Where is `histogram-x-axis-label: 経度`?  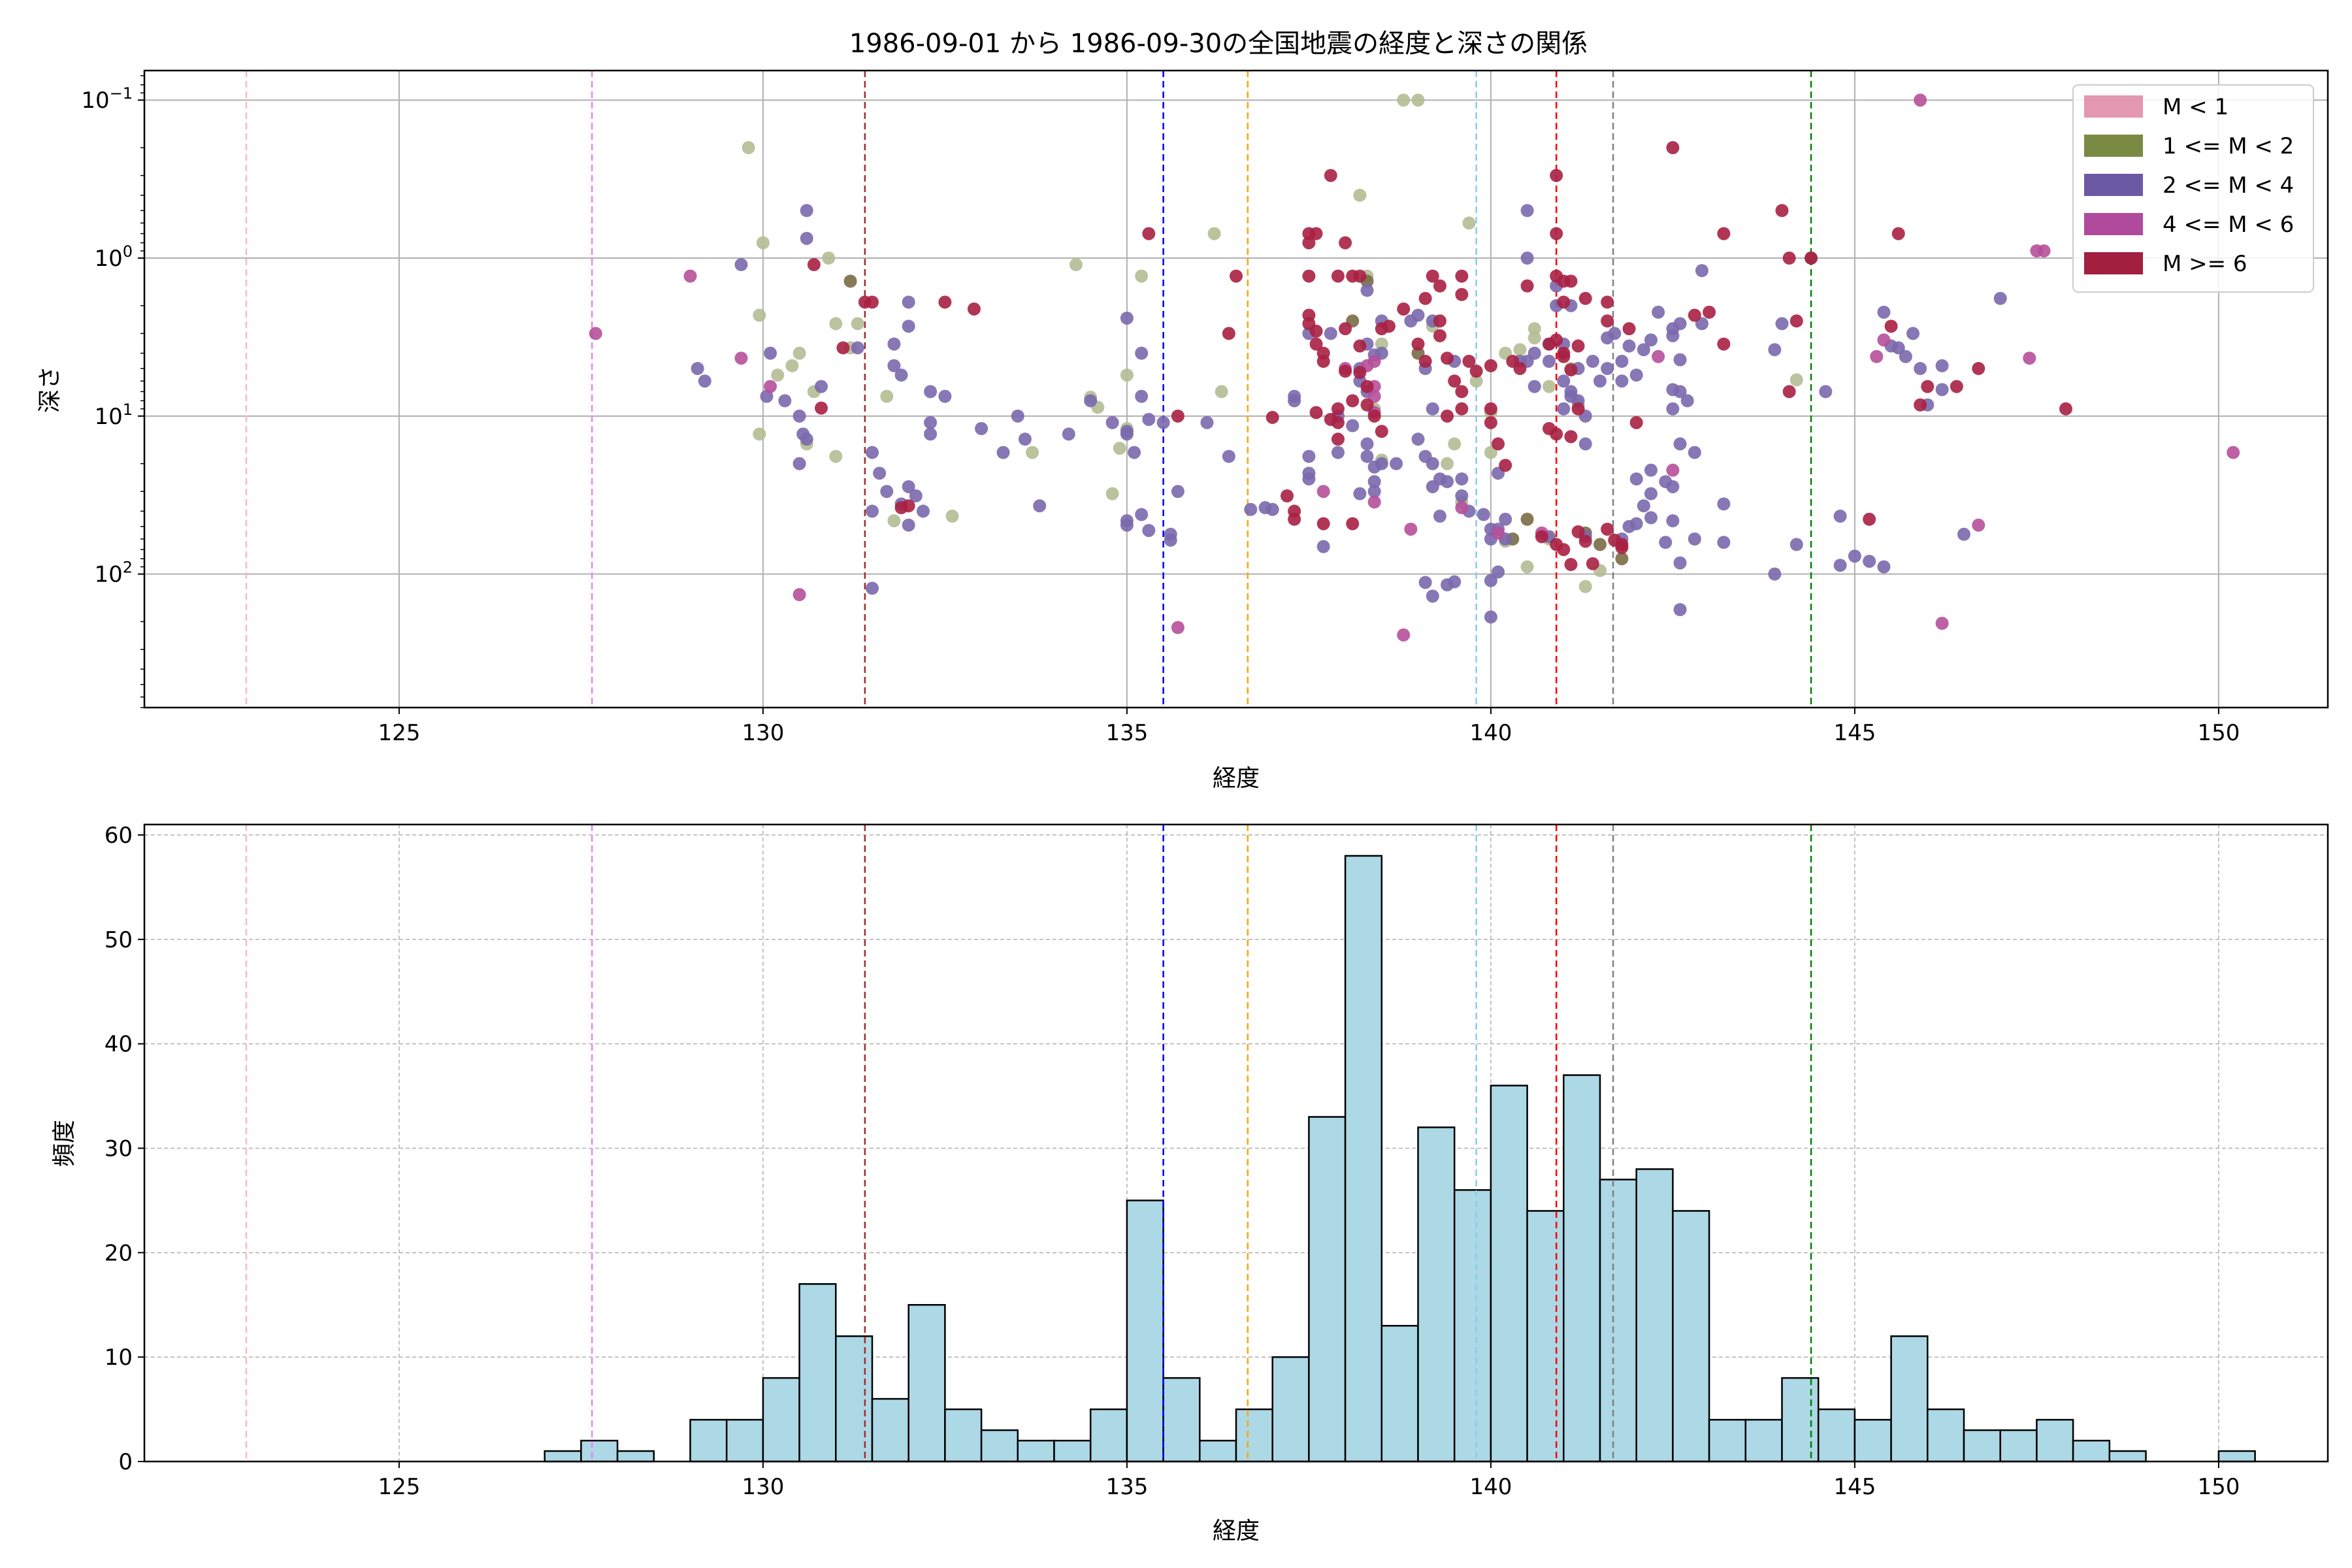 histogram-x-axis-label: 経度 is located at coordinates (1236, 1531).